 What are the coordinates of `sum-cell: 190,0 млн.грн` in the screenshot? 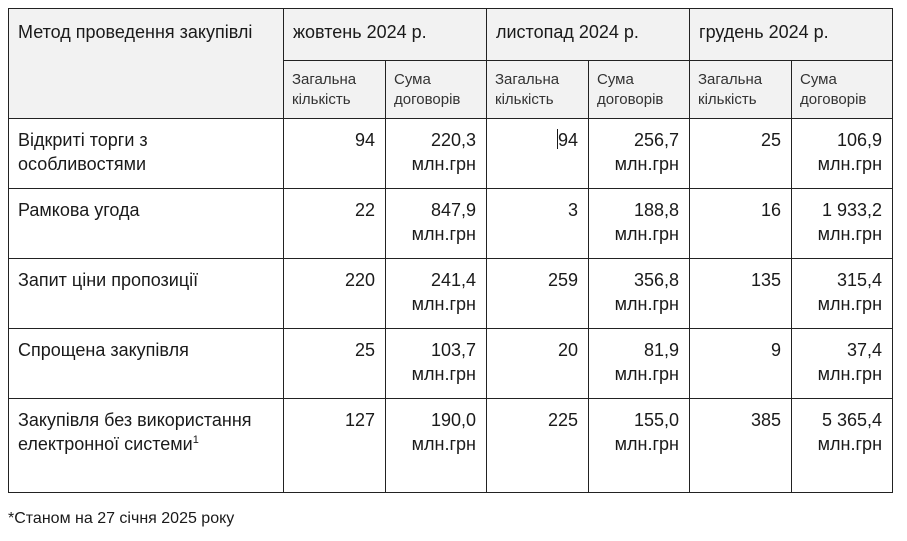 It's located at (436, 445).